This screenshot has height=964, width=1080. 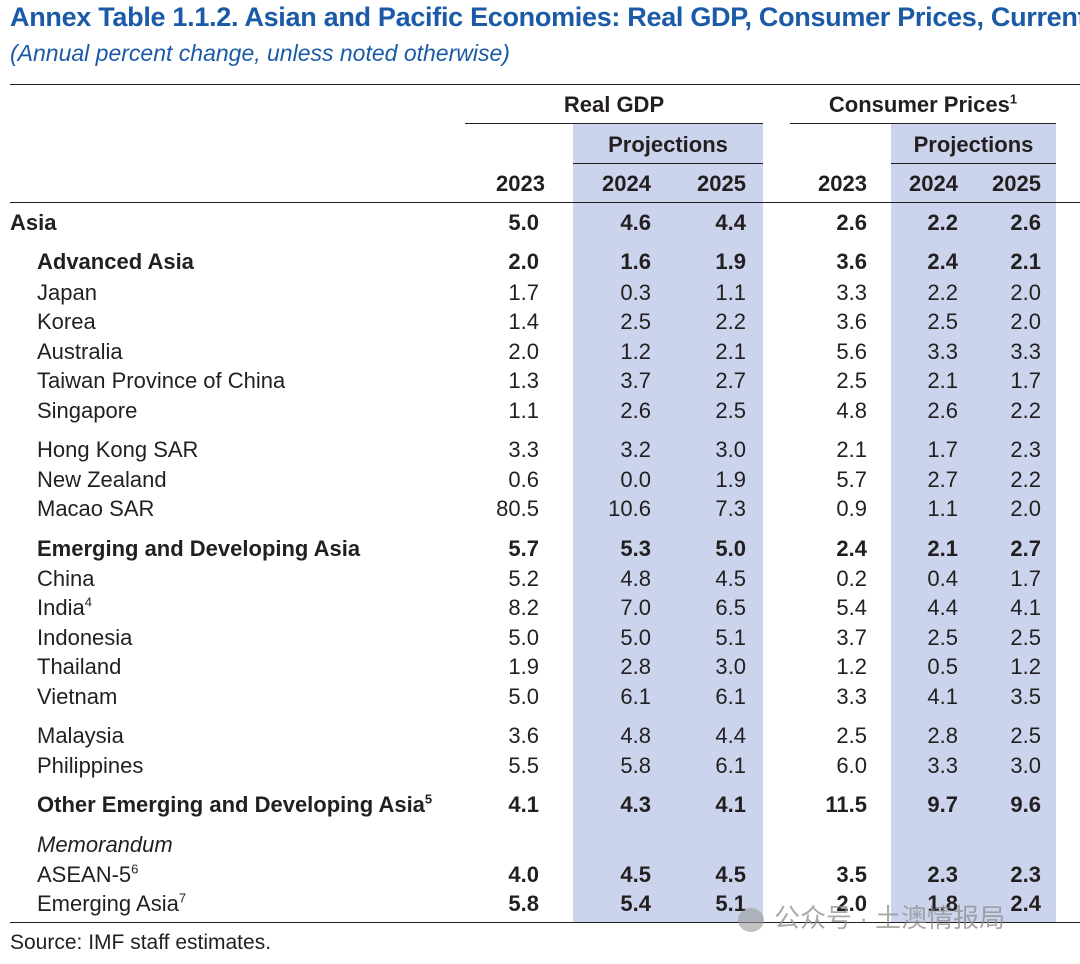 I want to click on row-value: 3.6, so click(x=851, y=321).